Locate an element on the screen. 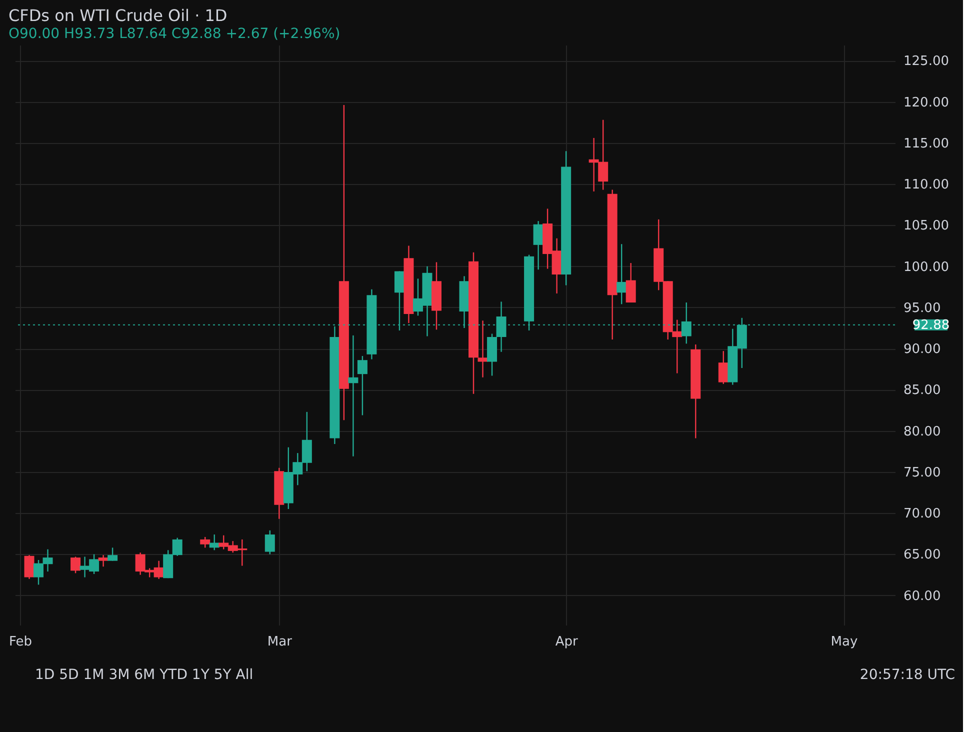 This screenshot has width=975, height=732. y-tick-label: 105.00 is located at coordinates (926, 226).